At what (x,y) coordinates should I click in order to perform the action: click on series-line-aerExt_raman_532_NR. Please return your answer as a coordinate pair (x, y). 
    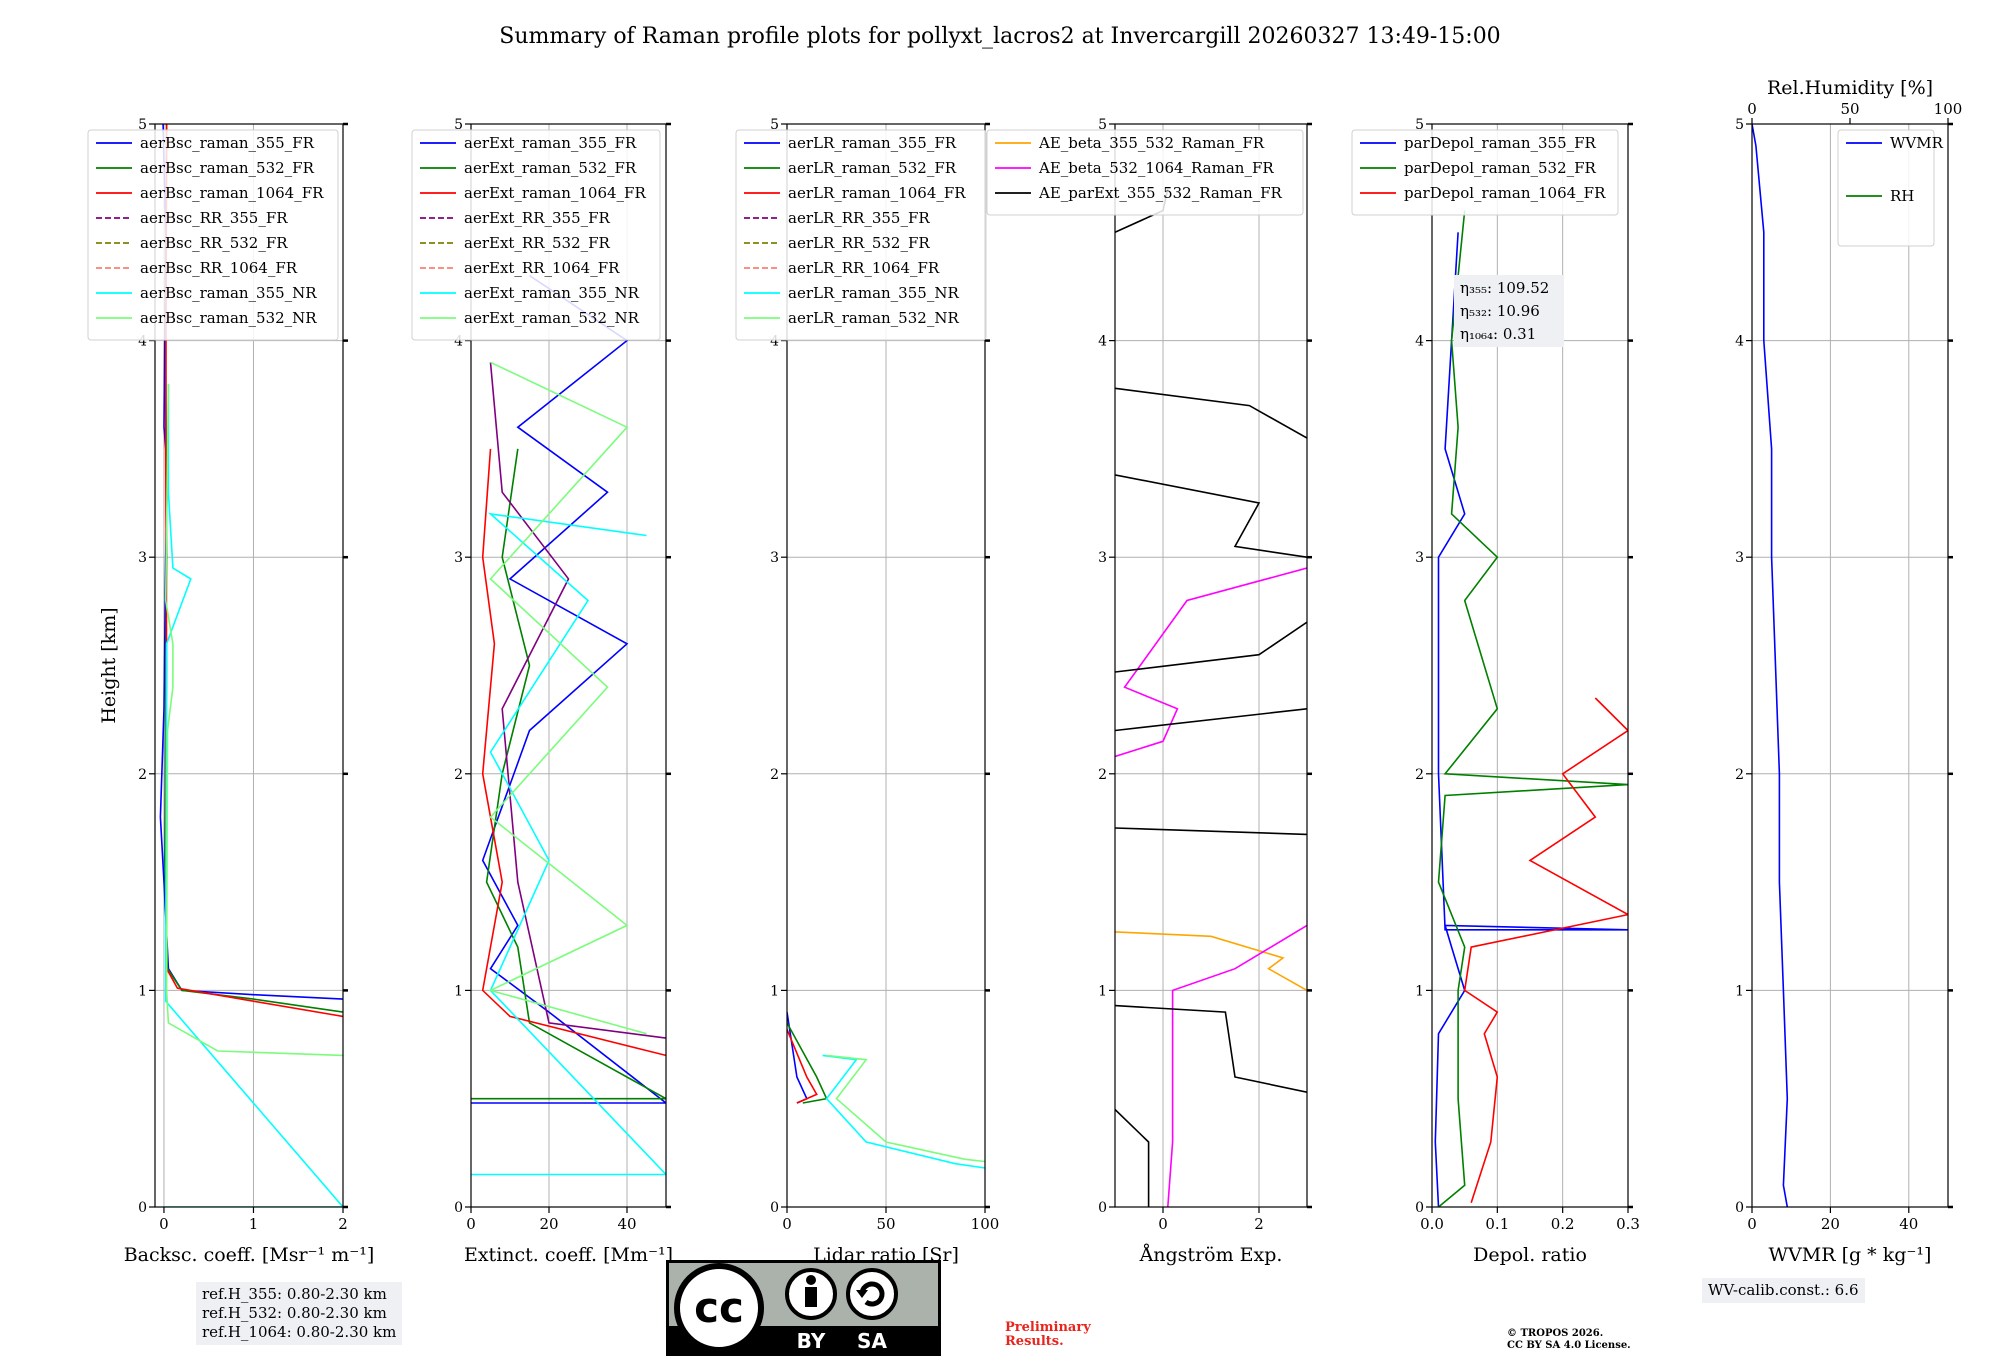
    Looking at the image, I should click on (567, 698).